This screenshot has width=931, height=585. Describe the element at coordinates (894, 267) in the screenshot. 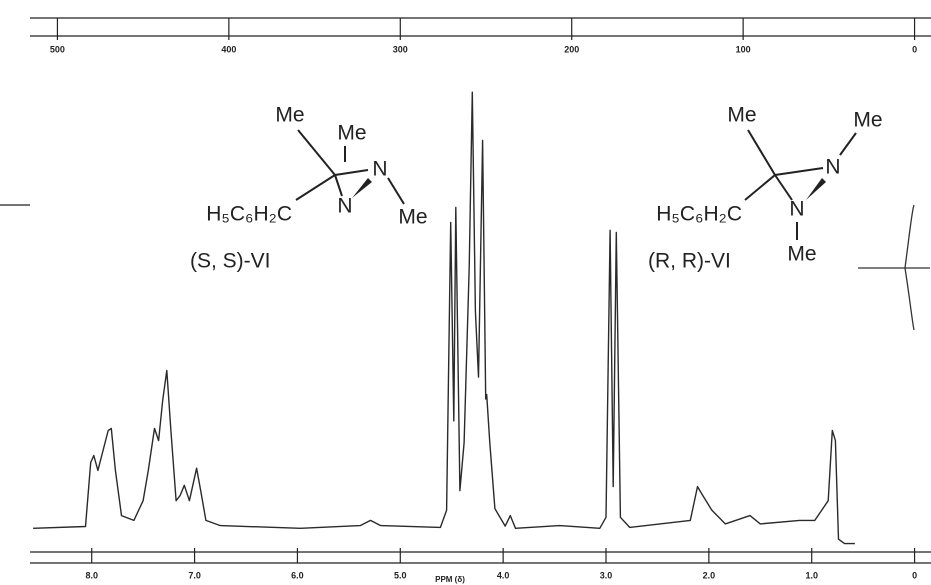

I see `reference-signal` at that location.